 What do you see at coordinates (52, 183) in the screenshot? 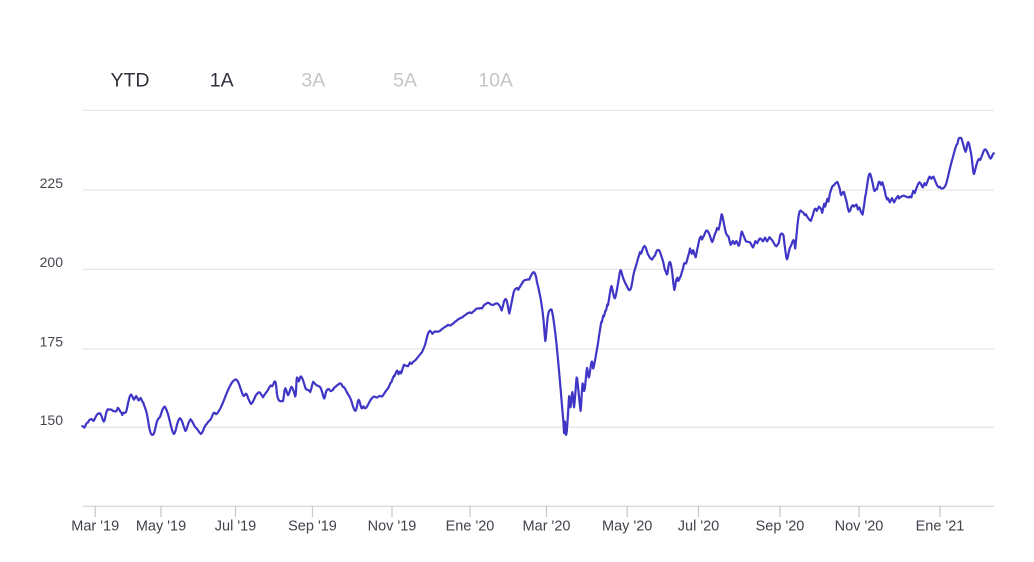
I see `svg-text: 225` at bounding box center [52, 183].